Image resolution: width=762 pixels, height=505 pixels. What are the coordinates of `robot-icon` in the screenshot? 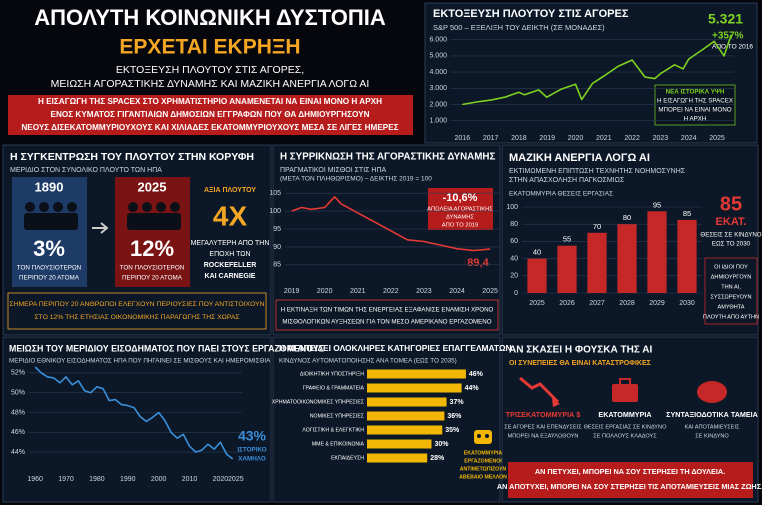 It's located at (483, 437).